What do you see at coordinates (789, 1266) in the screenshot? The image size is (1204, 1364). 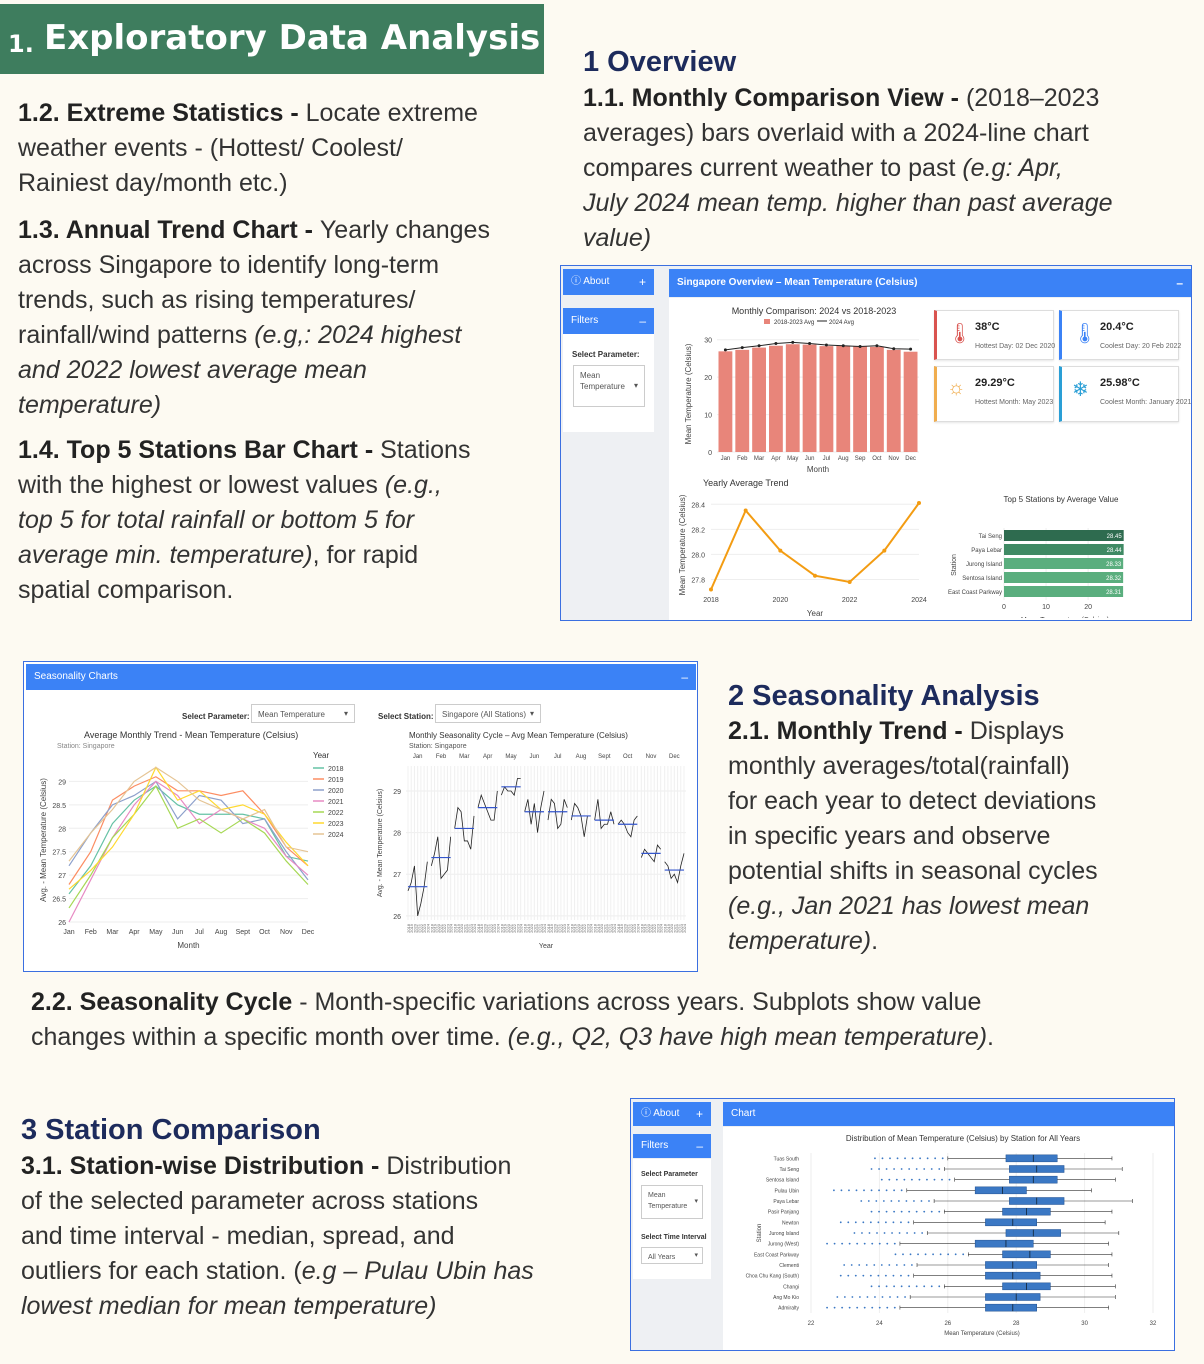 I see `y-tick-label: Clementi` at bounding box center [789, 1266].